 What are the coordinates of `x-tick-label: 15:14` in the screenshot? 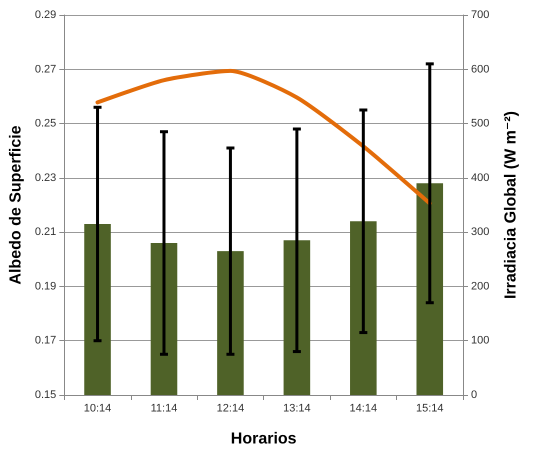 It's located at (430, 408).